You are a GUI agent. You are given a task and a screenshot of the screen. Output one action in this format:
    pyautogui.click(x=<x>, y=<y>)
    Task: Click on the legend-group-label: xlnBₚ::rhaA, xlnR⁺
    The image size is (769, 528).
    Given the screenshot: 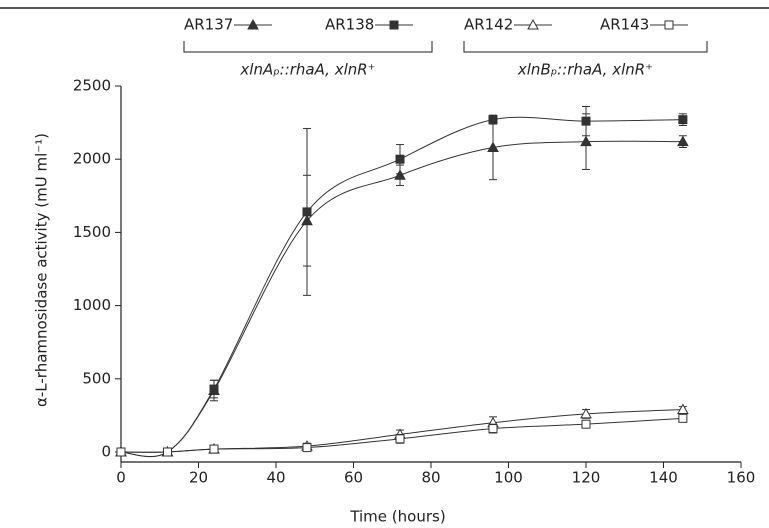 What is the action you would take?
    pyautogui.click(x=585, y=70)
    